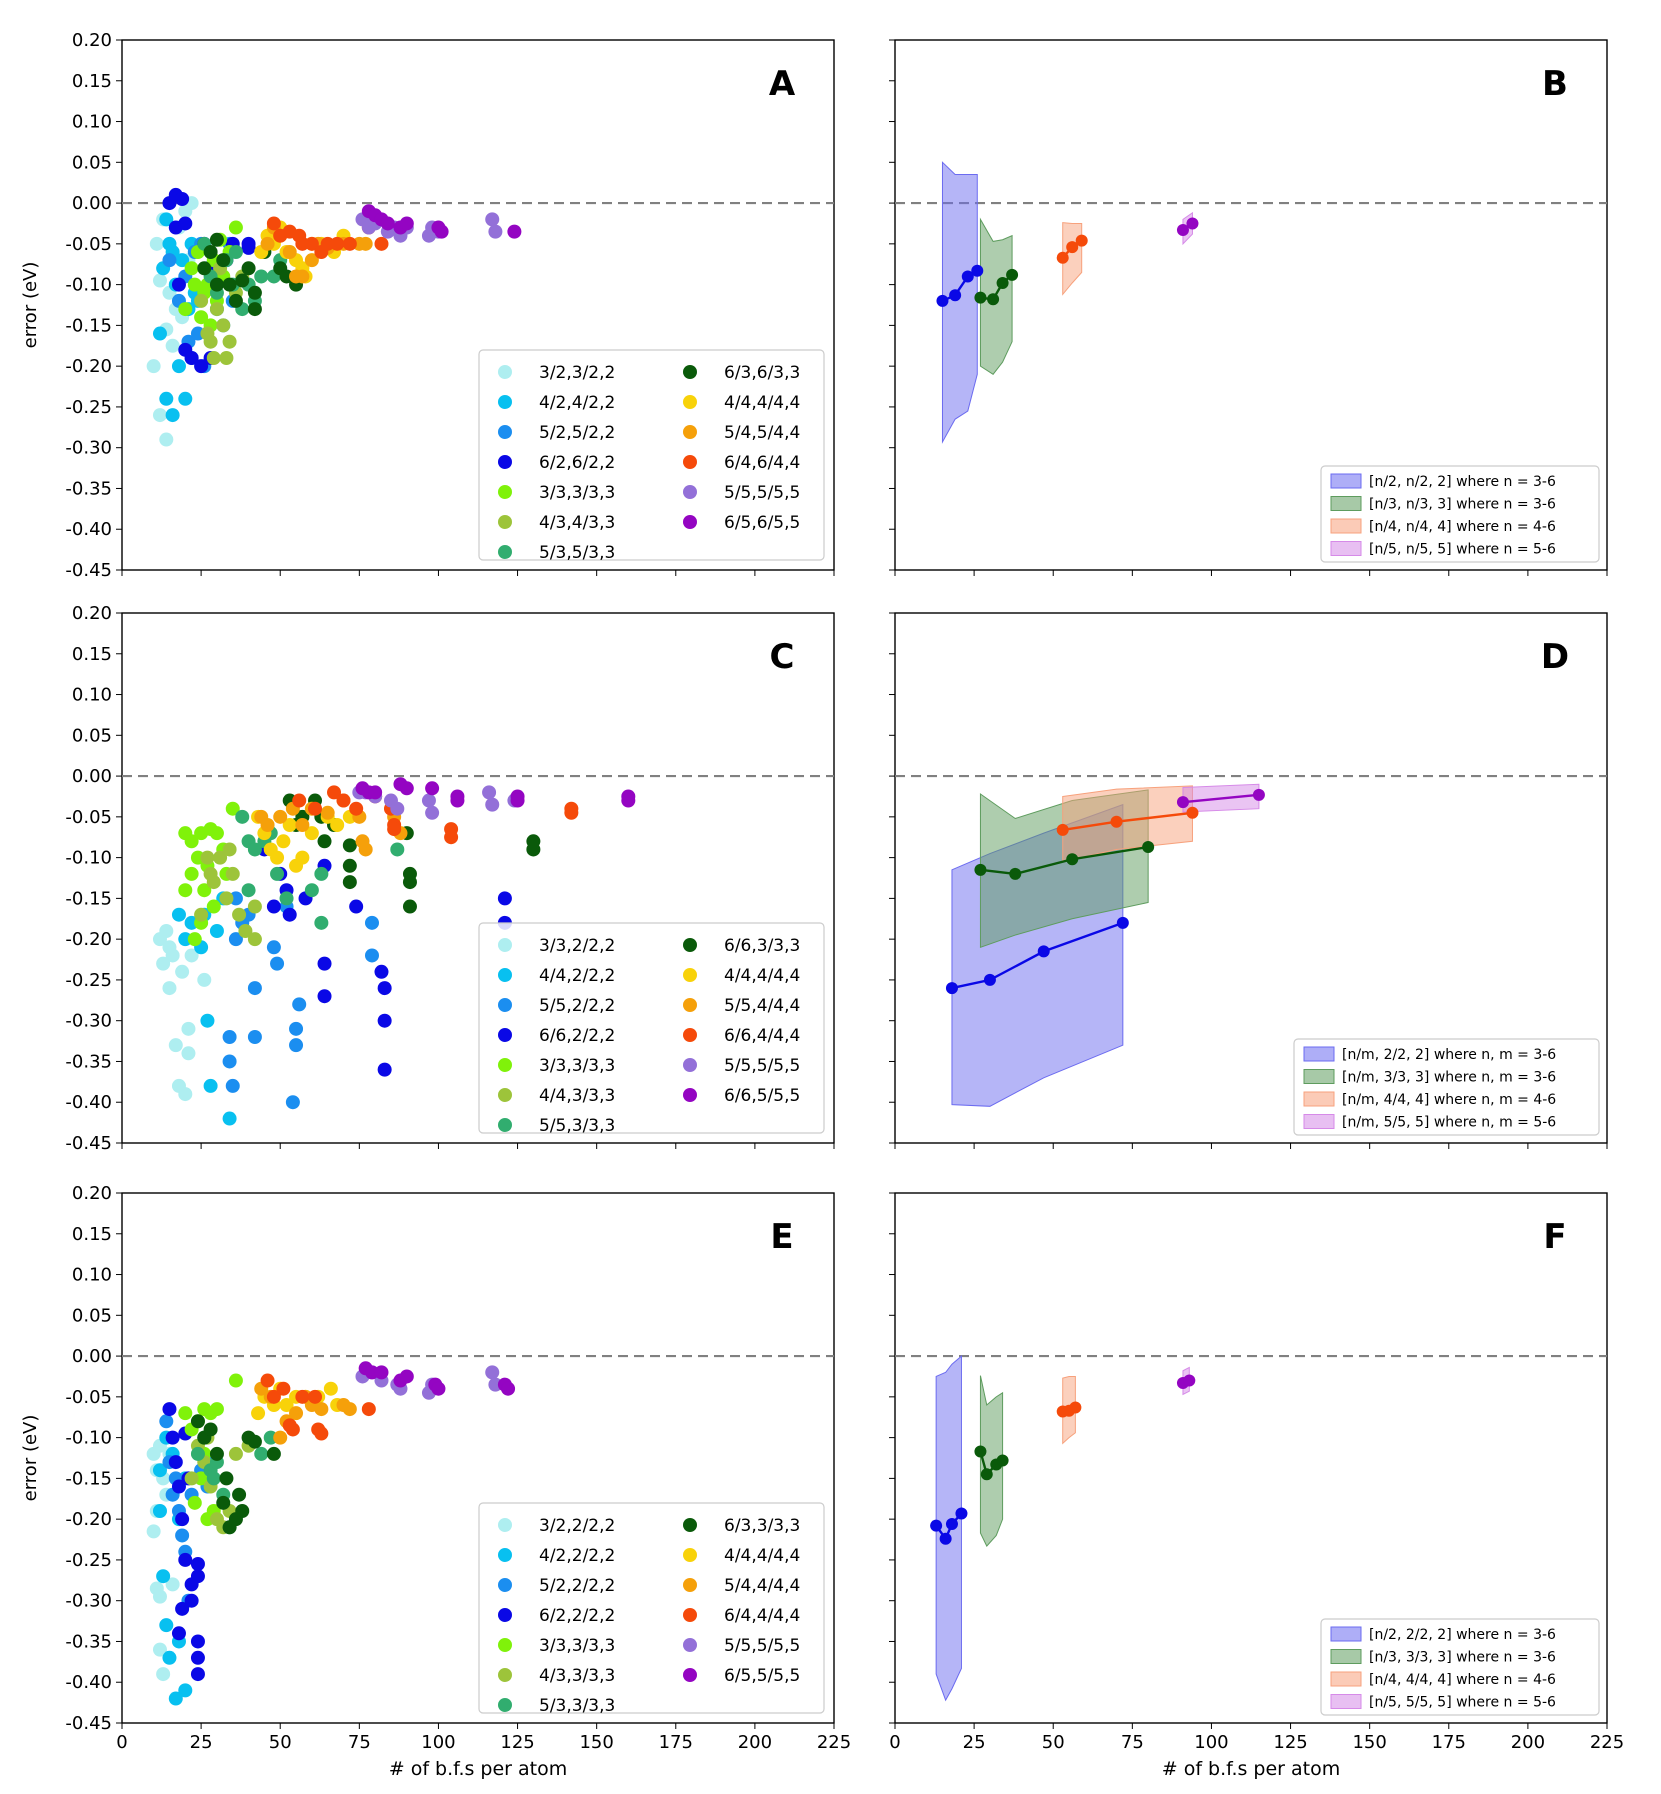  Describe the element at coordinates (762, 493) in the screenshot. I see `legend-label: 5/5,5/5,5` at that location.